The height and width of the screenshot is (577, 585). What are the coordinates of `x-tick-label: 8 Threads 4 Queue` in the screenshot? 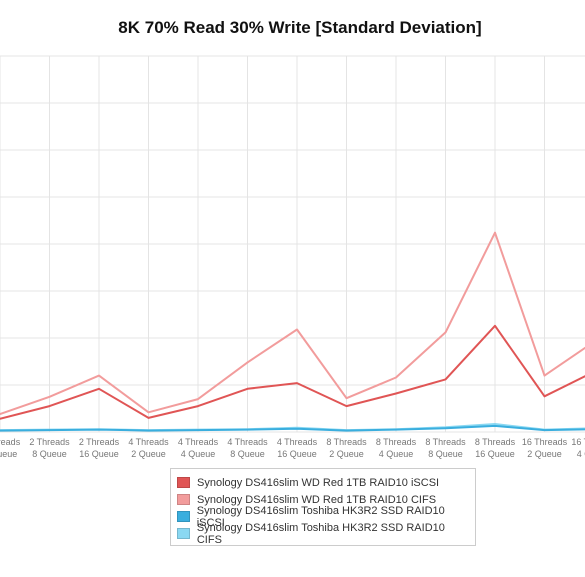 It's located at (396, 448).